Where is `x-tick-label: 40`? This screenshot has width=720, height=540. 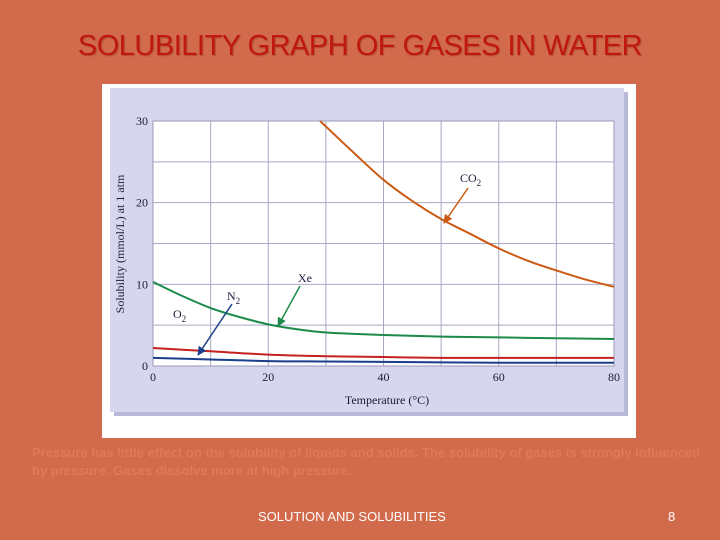 x-tick-label: 40 is located at coordinates (384, 377).